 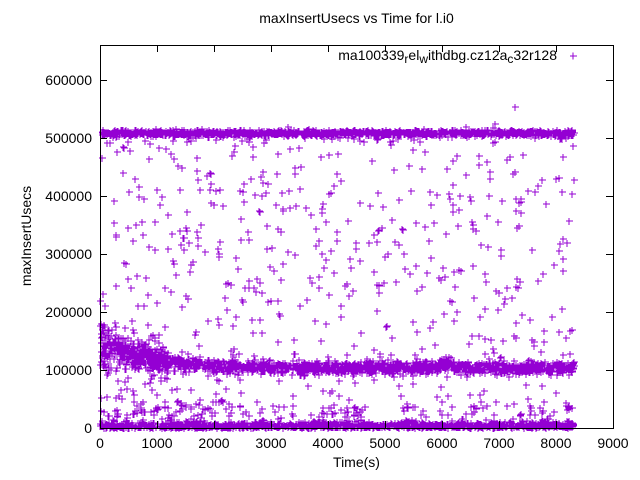 I want to click on x-tick-label: 0, so click(x=100, y=443).